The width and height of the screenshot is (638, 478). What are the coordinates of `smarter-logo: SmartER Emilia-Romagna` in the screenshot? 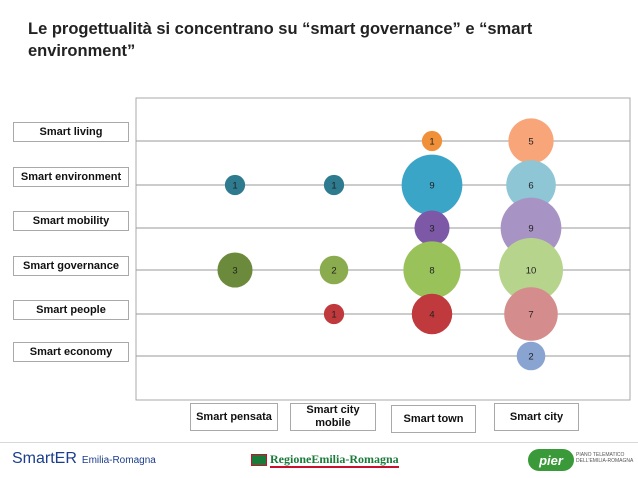 It's located at (84, 459).